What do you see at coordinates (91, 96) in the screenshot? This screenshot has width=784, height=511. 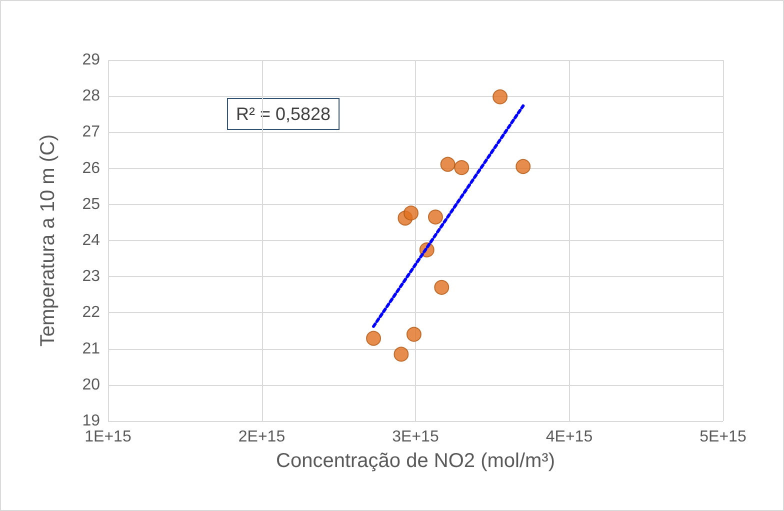 I see `y-tick-label: 28` at bounding box center [91, 96].